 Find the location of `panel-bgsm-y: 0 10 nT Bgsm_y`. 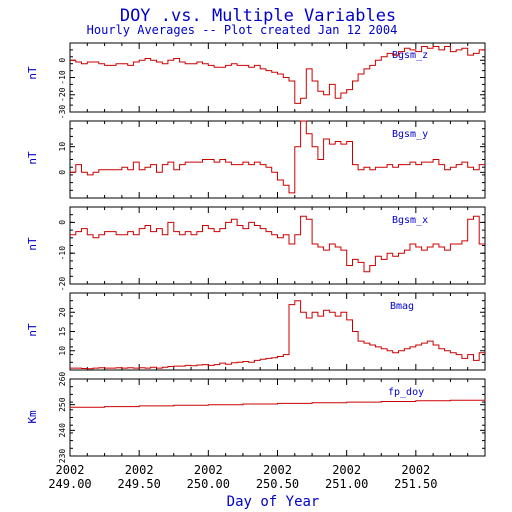

panel-bgsm-y: 0 10 nT Bgsm_y is located at coordinates (256, 159).